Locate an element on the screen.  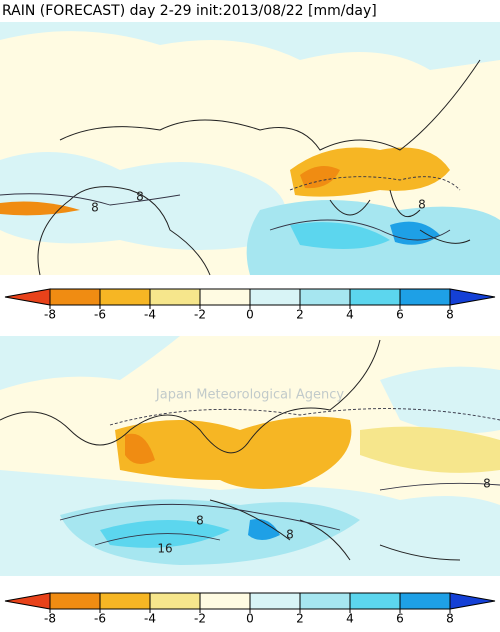
watermark: Japan Meteorological Agency is located at coordinates (249, 395).